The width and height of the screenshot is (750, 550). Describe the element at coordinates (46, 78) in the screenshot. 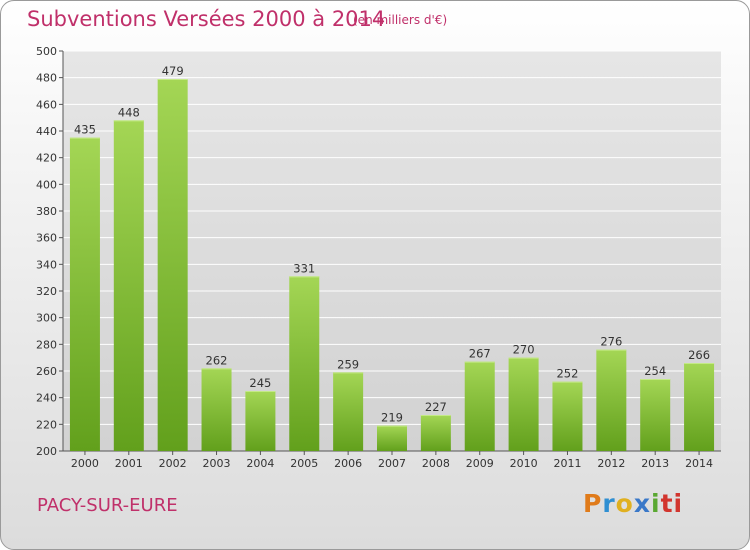

I see `y-tick-label: 480` at that location.